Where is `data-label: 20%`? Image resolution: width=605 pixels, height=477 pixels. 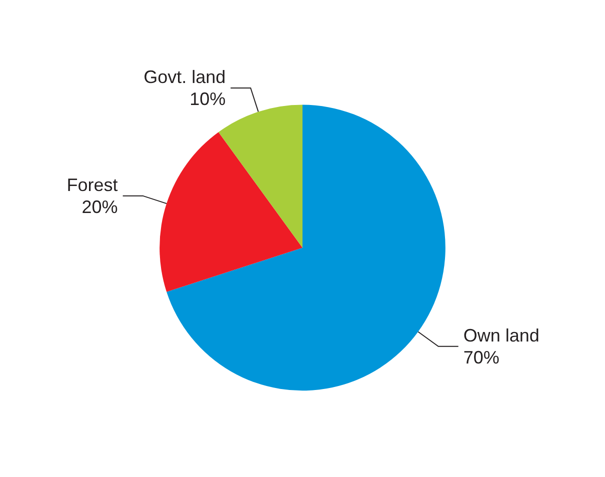 data-label: 20% is located at coordinates (100, 206).